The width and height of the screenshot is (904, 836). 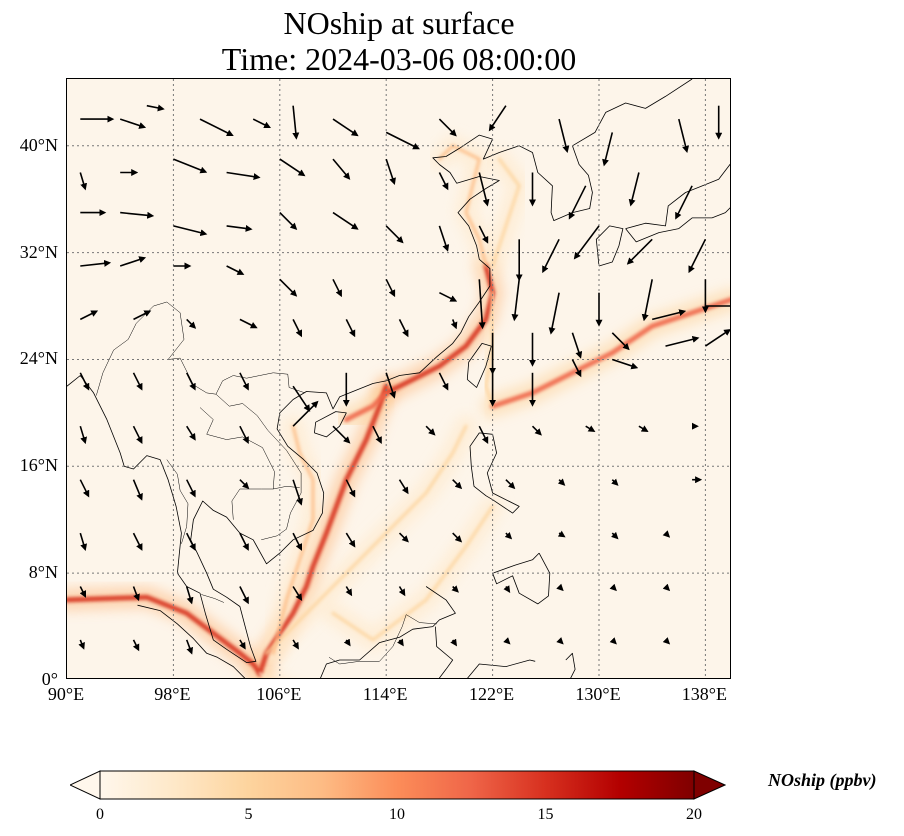 What do you see at coordinates (704, 694) in the screenshot?
I see `lon-tick-label: 138°E` at bounding box center [704, 694].